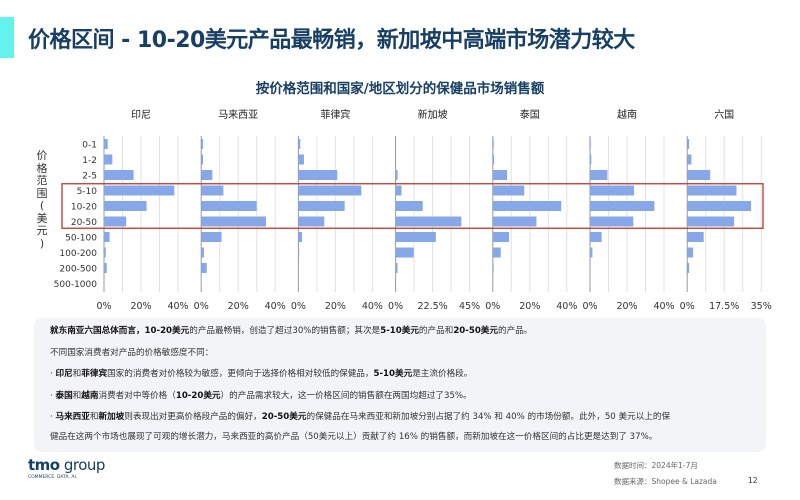  Describe the element at coordinates (500, 175) in the screenshot. I see `bar-泰国-2-5` at that location.